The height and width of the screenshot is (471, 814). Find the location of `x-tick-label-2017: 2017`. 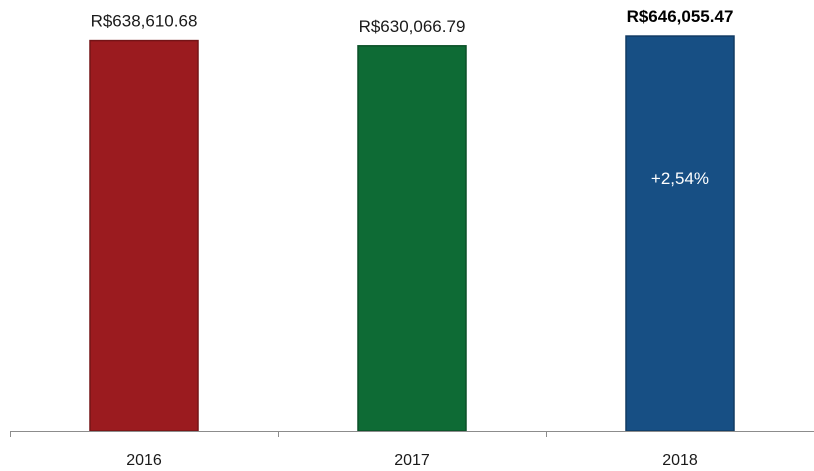

x-tick-label-2017: 2017 is located at coordinates (412, 460).